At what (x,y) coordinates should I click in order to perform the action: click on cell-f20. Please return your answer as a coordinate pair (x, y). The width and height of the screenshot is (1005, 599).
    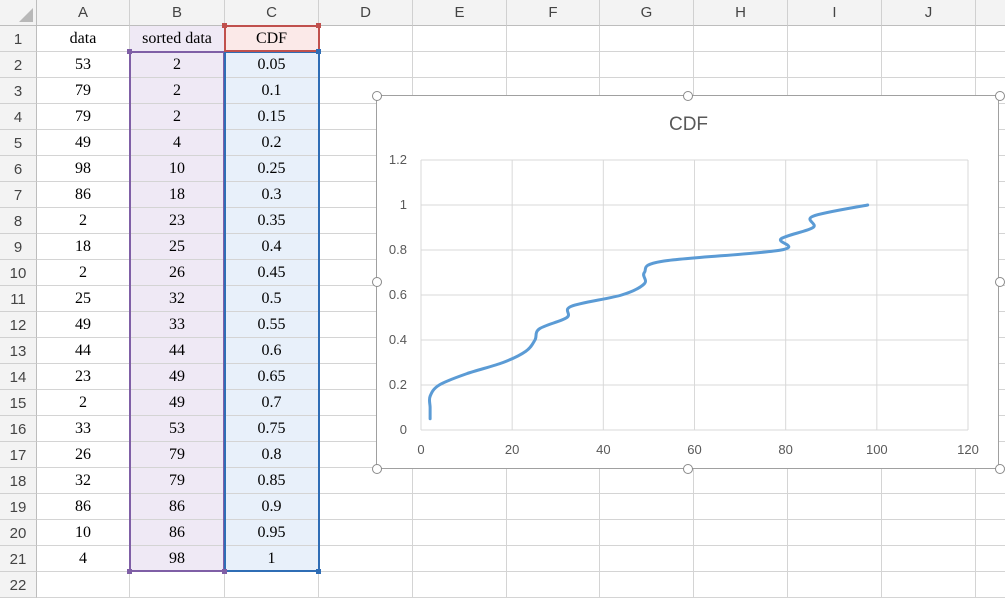
    Looking at the image, I should click on (553, 533).